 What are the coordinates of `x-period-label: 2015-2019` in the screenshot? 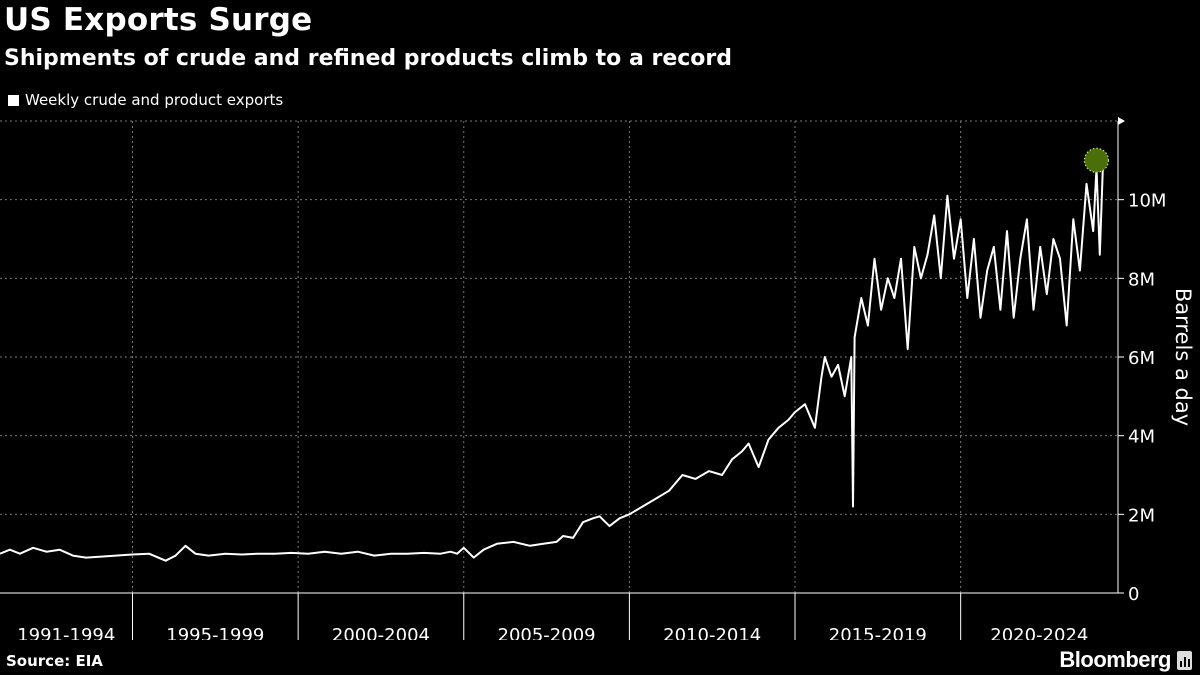 It's located at (878, 632).